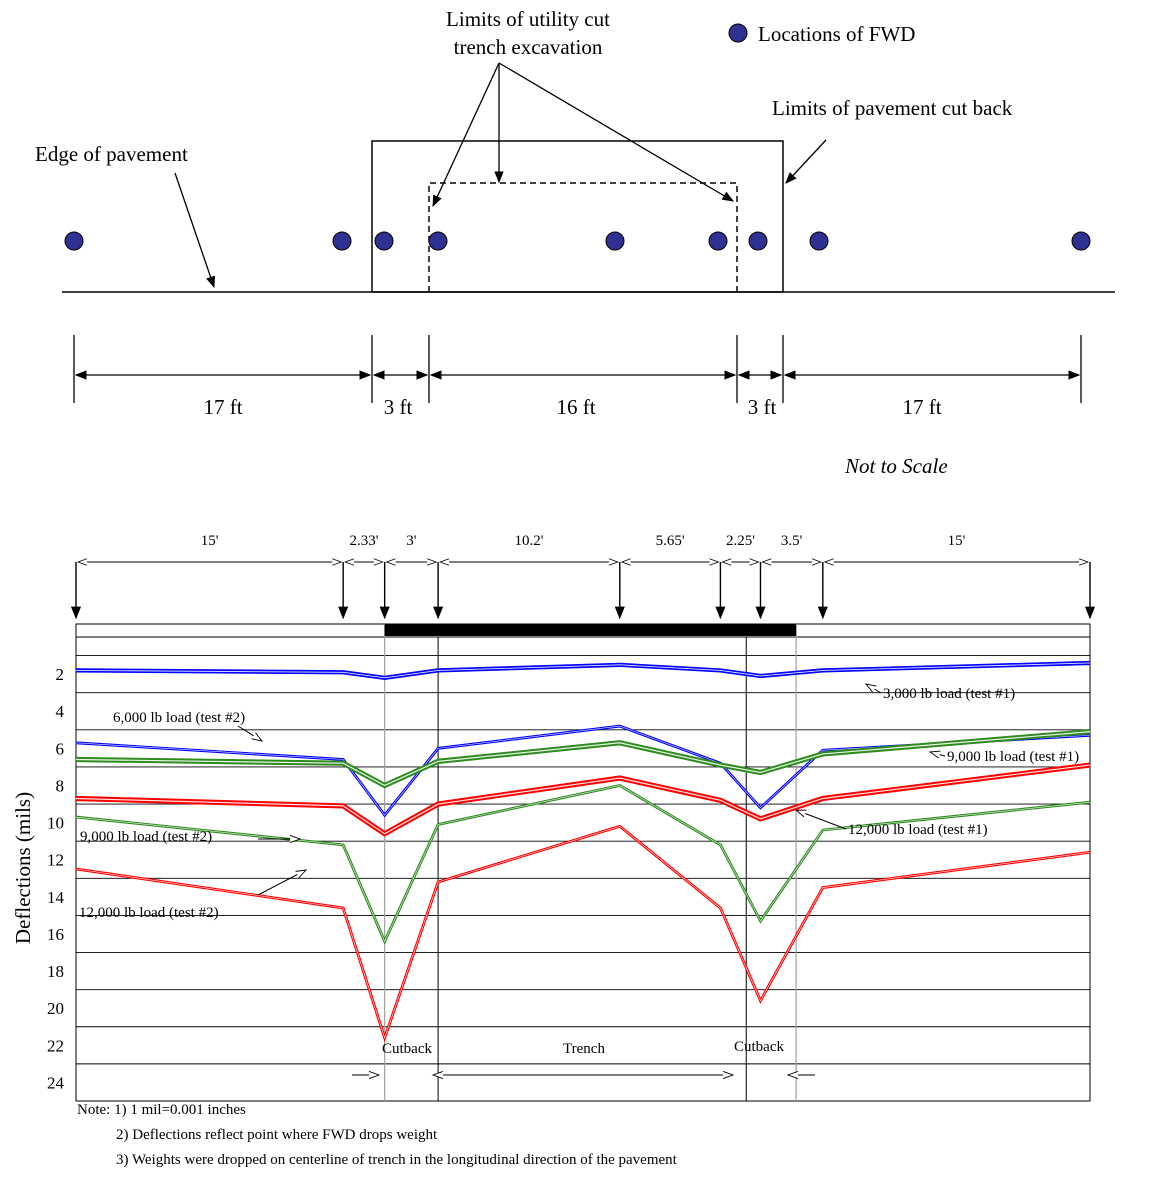 The height and width of the screenshot is (1179, 1165). Describe the element at coordinates (56, 897) in the screenshot. I see `y-tick-label: 14` at that location.